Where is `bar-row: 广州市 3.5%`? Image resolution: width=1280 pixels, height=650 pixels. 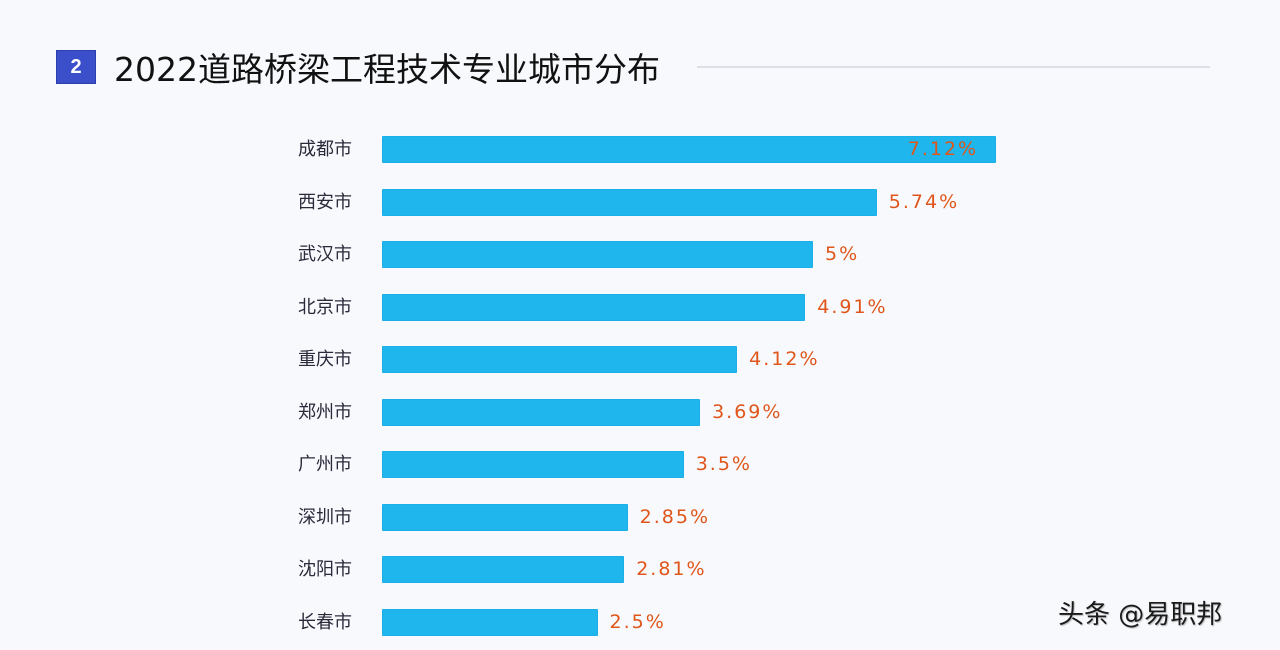
bar-row: 广州市 3.5% is located at coordinates (640, 464).